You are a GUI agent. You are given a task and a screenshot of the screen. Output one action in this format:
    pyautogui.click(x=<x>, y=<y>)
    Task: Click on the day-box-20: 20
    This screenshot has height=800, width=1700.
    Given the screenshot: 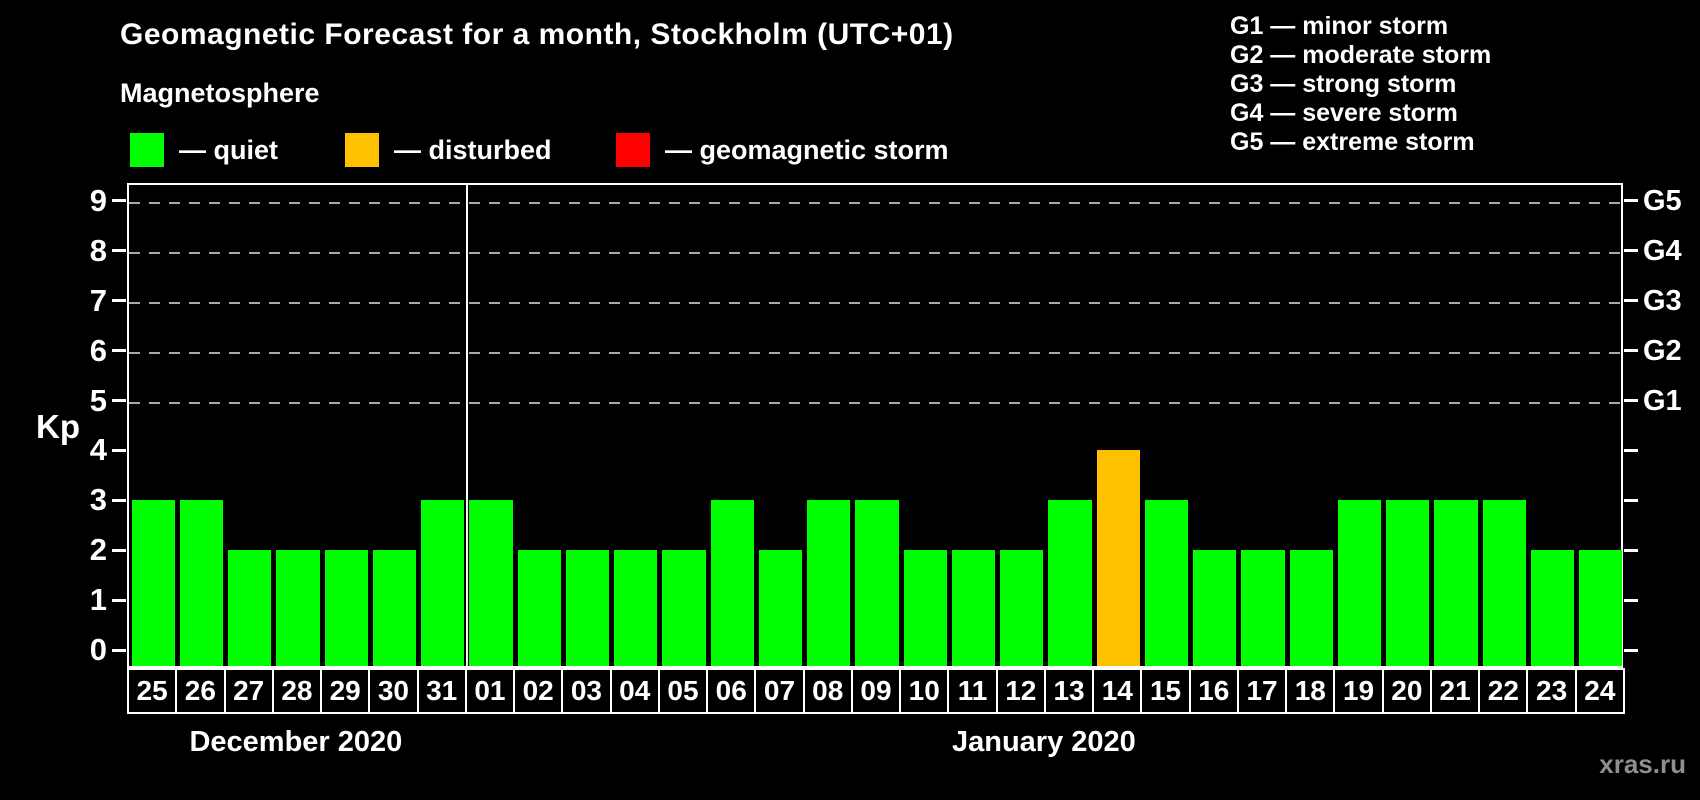 What is the action you would take?
    pyautogui.click(x=1406, y=691)
    